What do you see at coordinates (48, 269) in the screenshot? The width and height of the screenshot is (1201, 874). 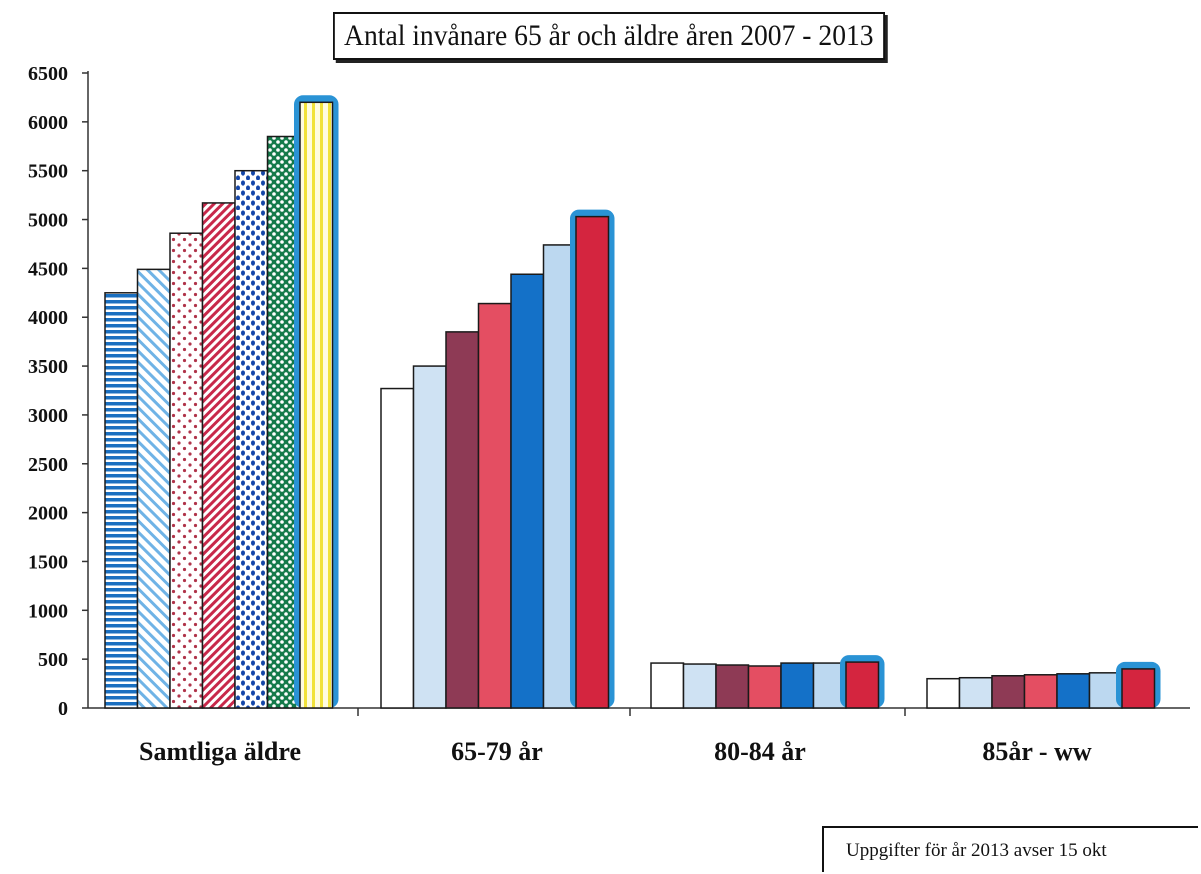 I see `y-tick-label: 4500` at bounding box center [48, 269].